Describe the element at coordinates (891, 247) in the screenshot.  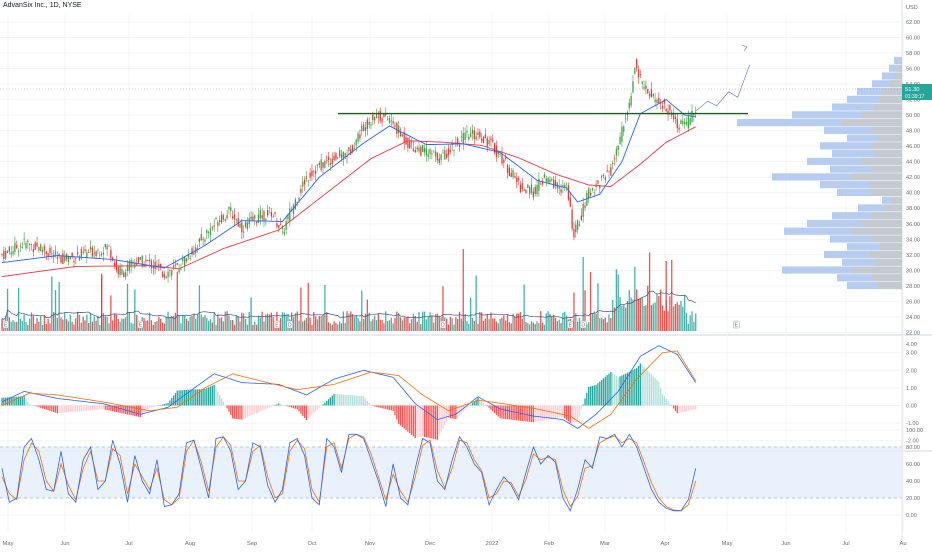
I see `volume-profile-bar-up` at that location.